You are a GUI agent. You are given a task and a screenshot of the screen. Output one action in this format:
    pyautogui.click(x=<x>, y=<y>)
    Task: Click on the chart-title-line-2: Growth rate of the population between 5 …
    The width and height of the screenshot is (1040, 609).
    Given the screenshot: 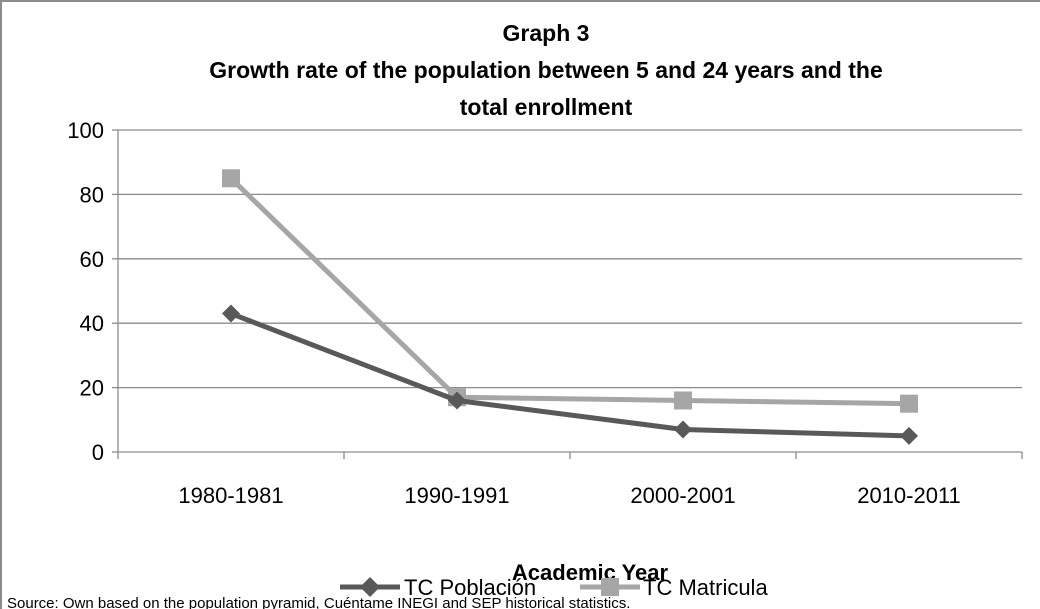 What is the action you would take?
    pyautogui.click(x=546, y=70)
    